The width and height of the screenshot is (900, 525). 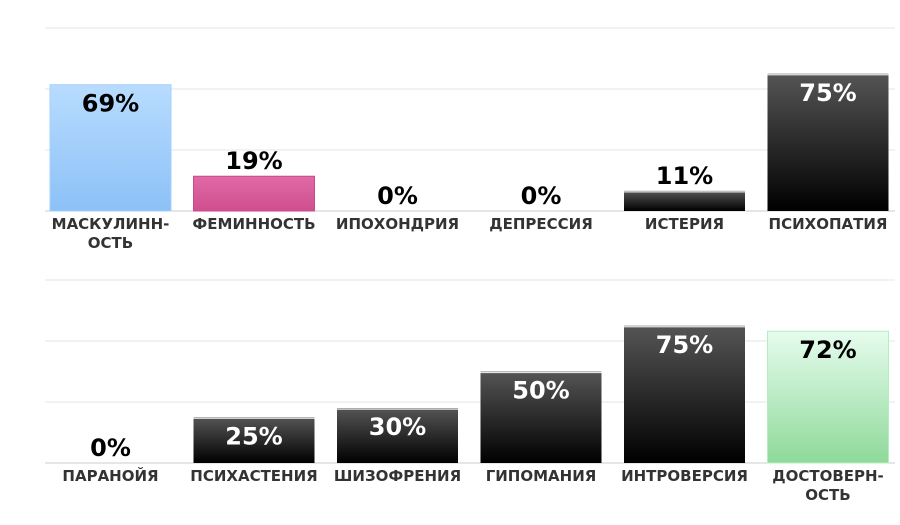 I want to click on category-label: ПАРАНОЙЯ, so click(x=110, y=475).